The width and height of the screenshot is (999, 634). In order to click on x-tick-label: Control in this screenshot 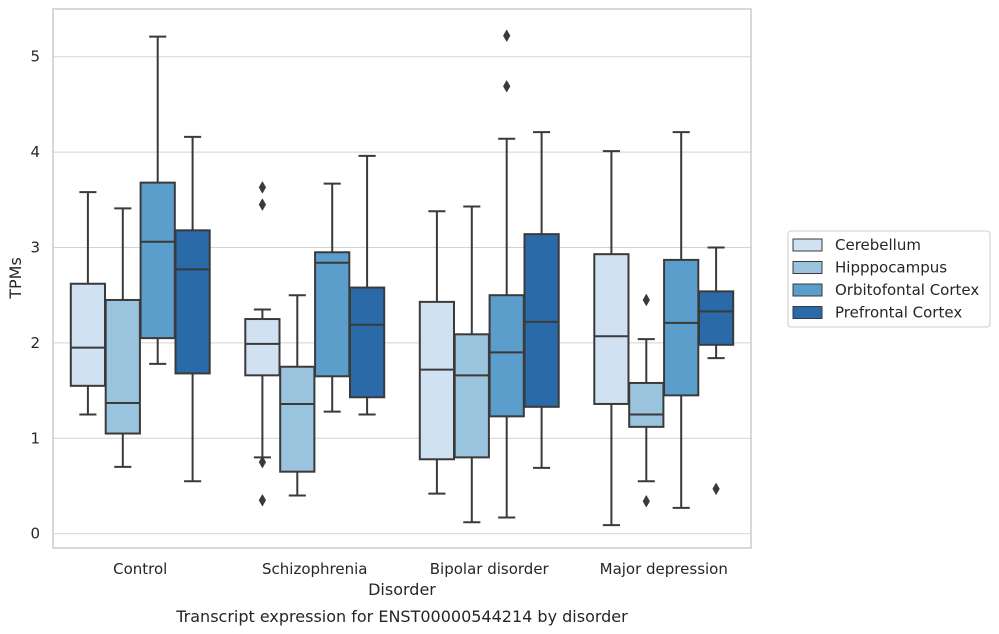, I will do `click(140, 569)`.